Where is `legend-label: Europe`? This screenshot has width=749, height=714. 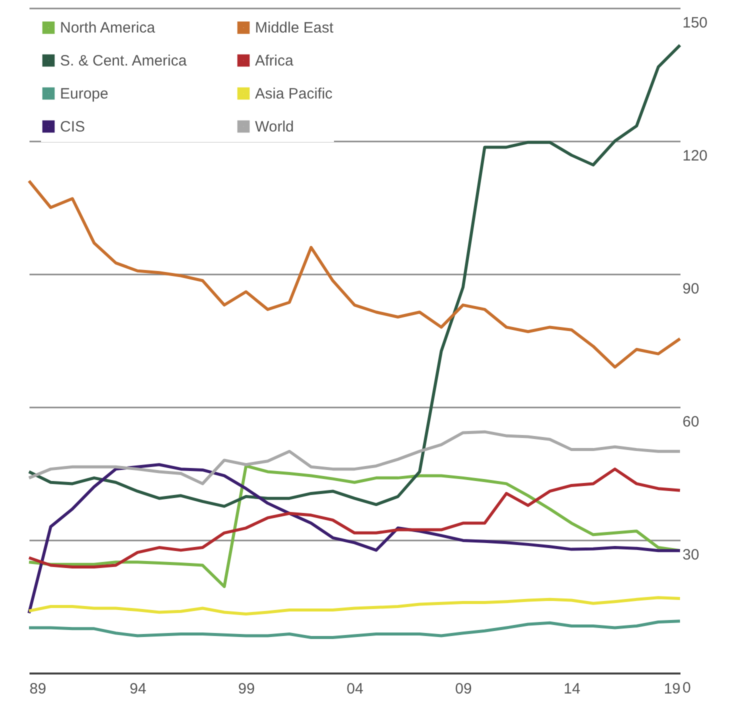
legend-label: Europe is located at coordinates (84, 94).